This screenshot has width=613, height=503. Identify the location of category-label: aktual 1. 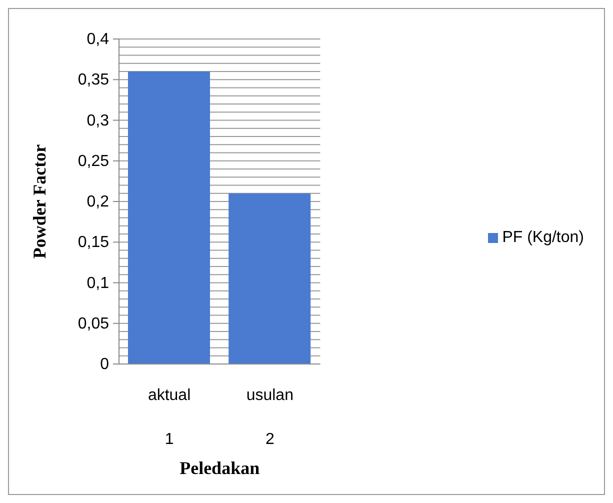
(169, 417).